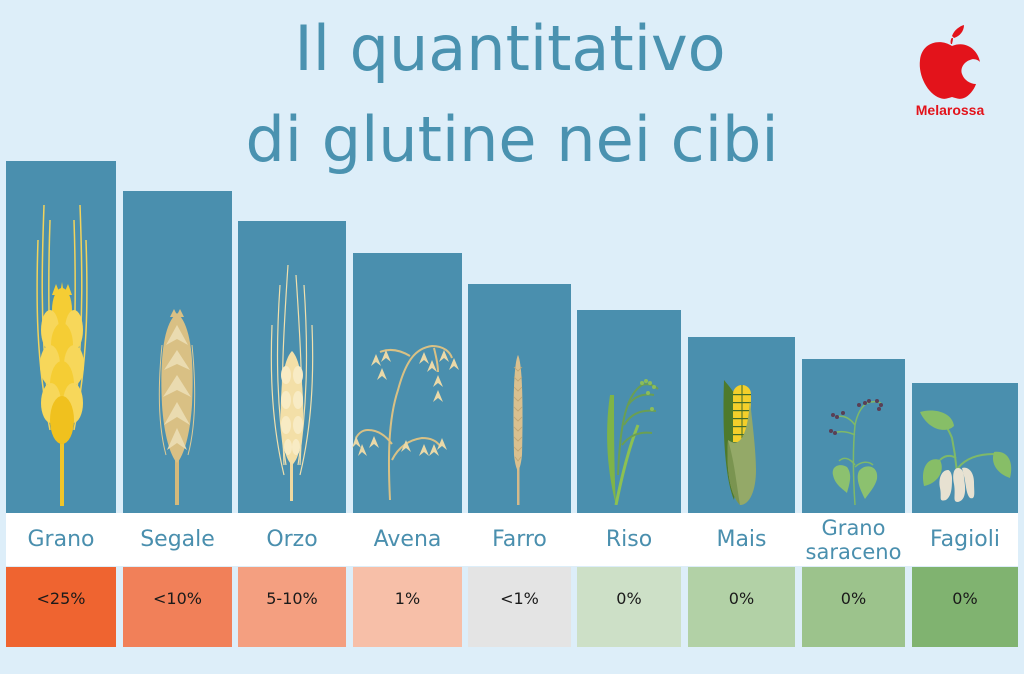  Describe the element at coordinates (407, 607) in the screenshot. I see `value-box-avena: 1%` at that location.